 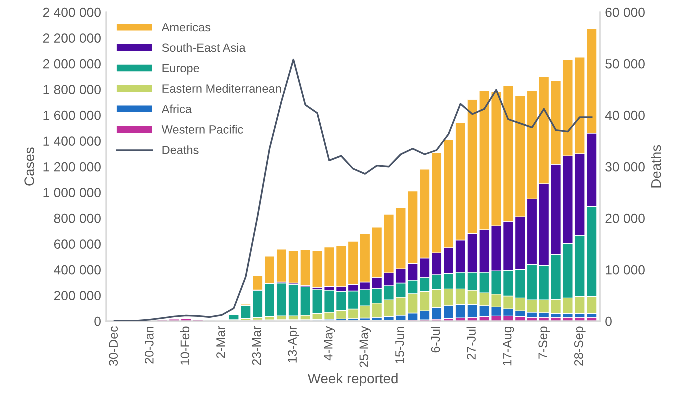 I want to click on y2-axis-title: Deaths, so click(x=656, y=166).